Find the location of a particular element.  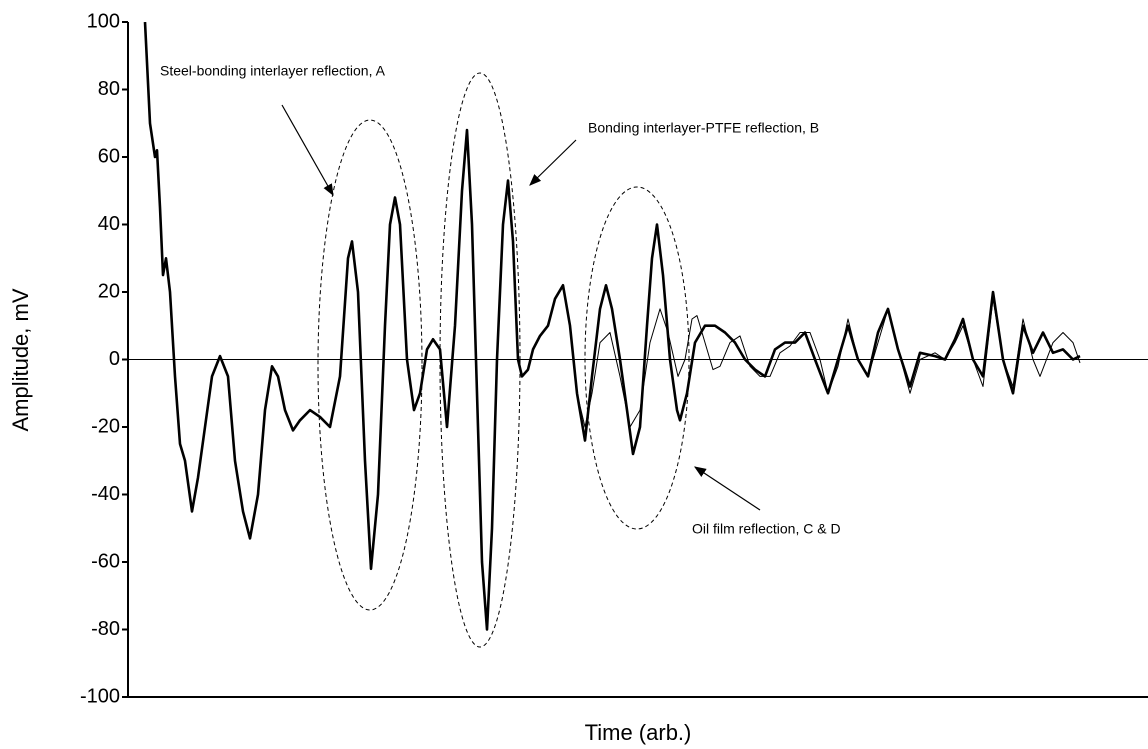

x-axis-label: Time (arb.) is located at coordinates (638, 732).